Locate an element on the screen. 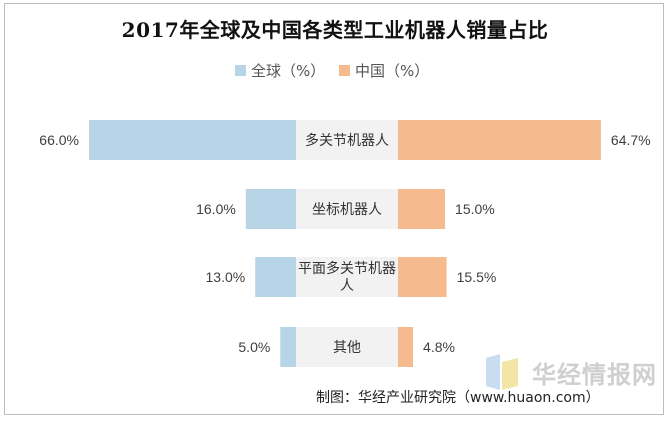  watermark: 华经情报网 is located at coordinates (569, 372).